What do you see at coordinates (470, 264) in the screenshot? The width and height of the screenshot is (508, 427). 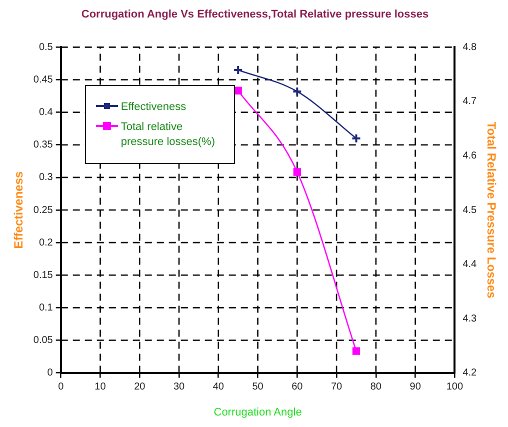 I see `y2-tick-label: 4.4` at bounding box center [470, 264].